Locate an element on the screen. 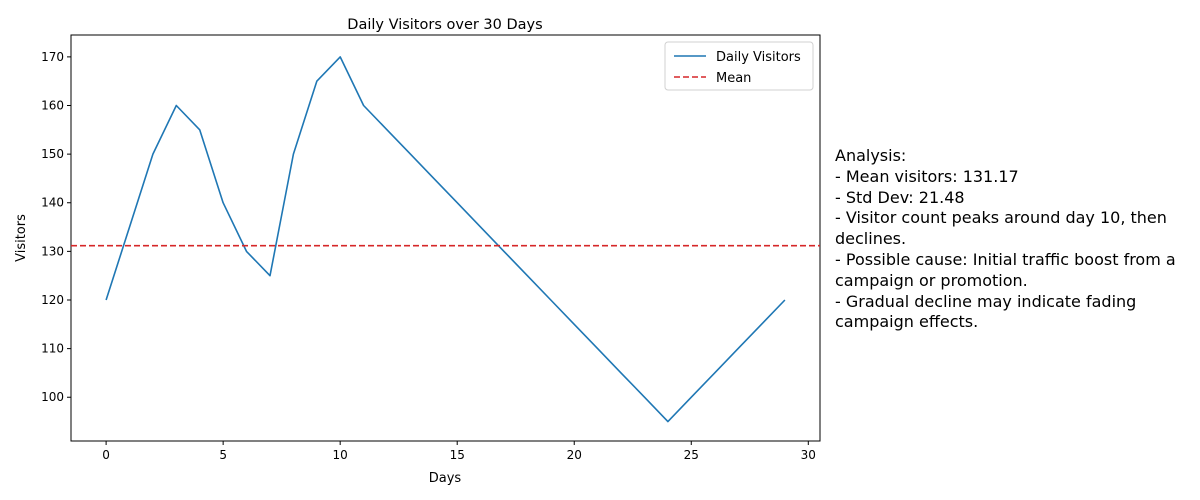 The image size is (1200, 500). y-axis-ticks: 100 110 120 130 140 150 160 170 is located at coordinates (56, 227).